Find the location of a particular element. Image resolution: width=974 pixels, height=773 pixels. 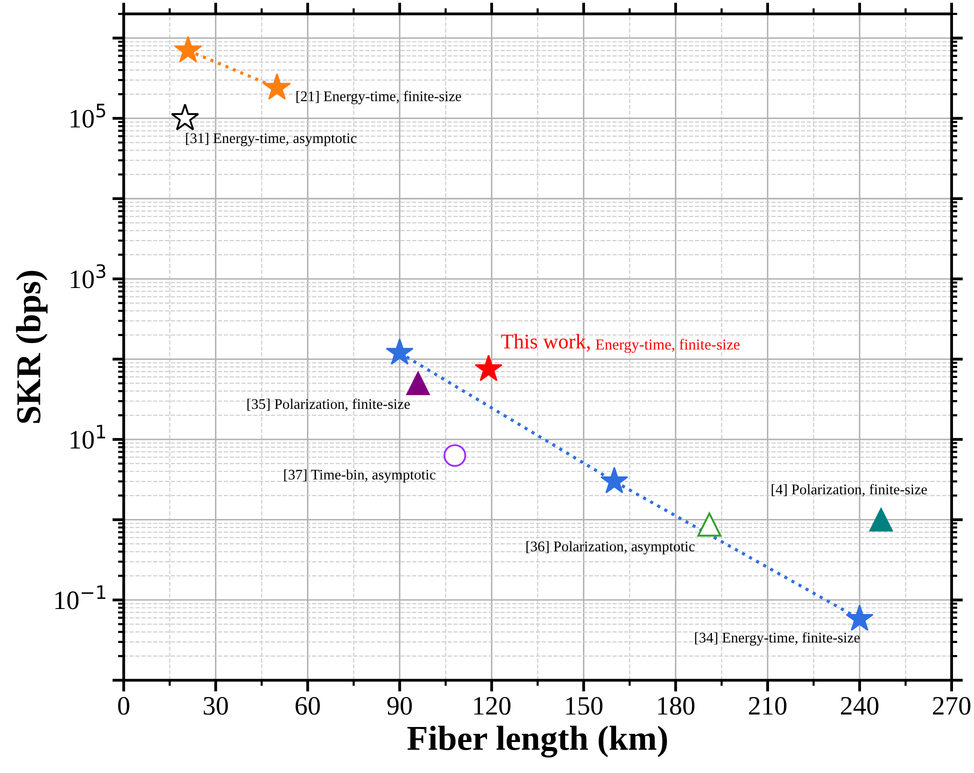

x-tick-label: 270 is located at coordinates (951, 705).